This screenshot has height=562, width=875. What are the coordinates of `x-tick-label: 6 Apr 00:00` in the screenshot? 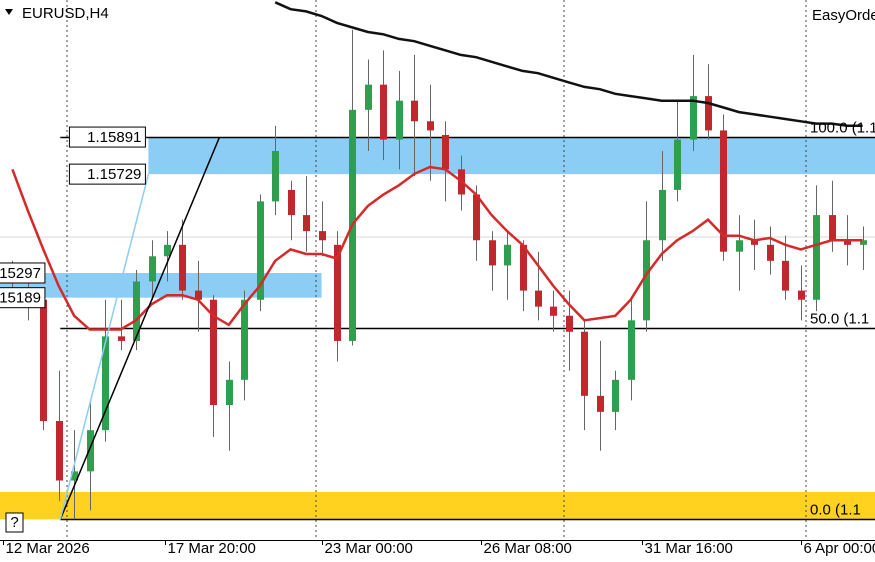 It's located at (839, 548).